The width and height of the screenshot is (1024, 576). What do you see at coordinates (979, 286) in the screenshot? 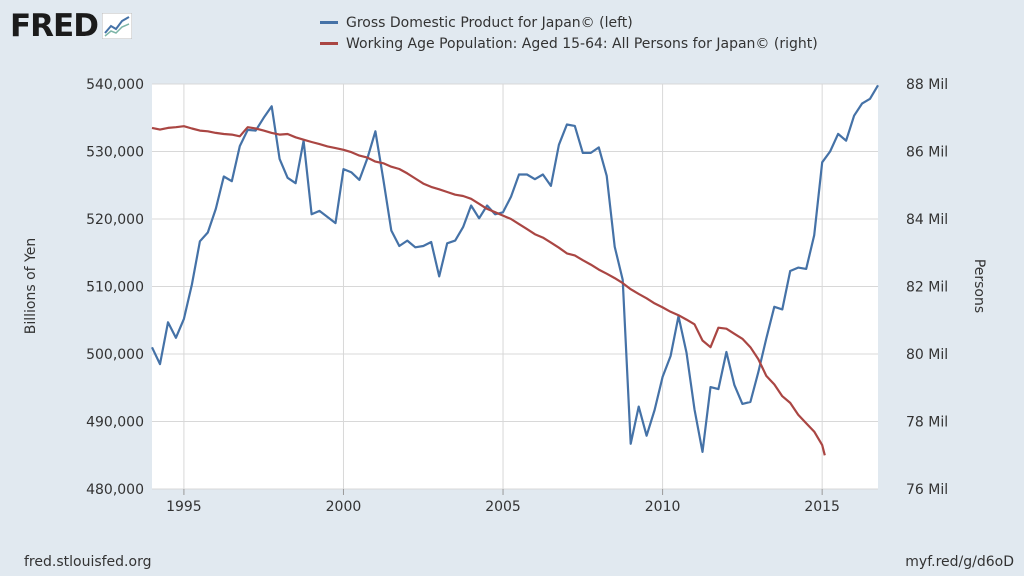
I see `right-axis-title: Persons` at bounding box center [979, 286].